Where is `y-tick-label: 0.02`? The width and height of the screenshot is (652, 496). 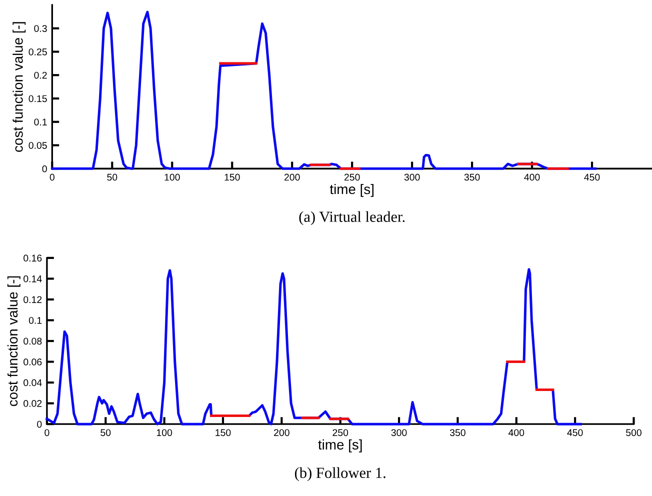
y-tick-label: 0.02 is located at coordinates (33, 403).